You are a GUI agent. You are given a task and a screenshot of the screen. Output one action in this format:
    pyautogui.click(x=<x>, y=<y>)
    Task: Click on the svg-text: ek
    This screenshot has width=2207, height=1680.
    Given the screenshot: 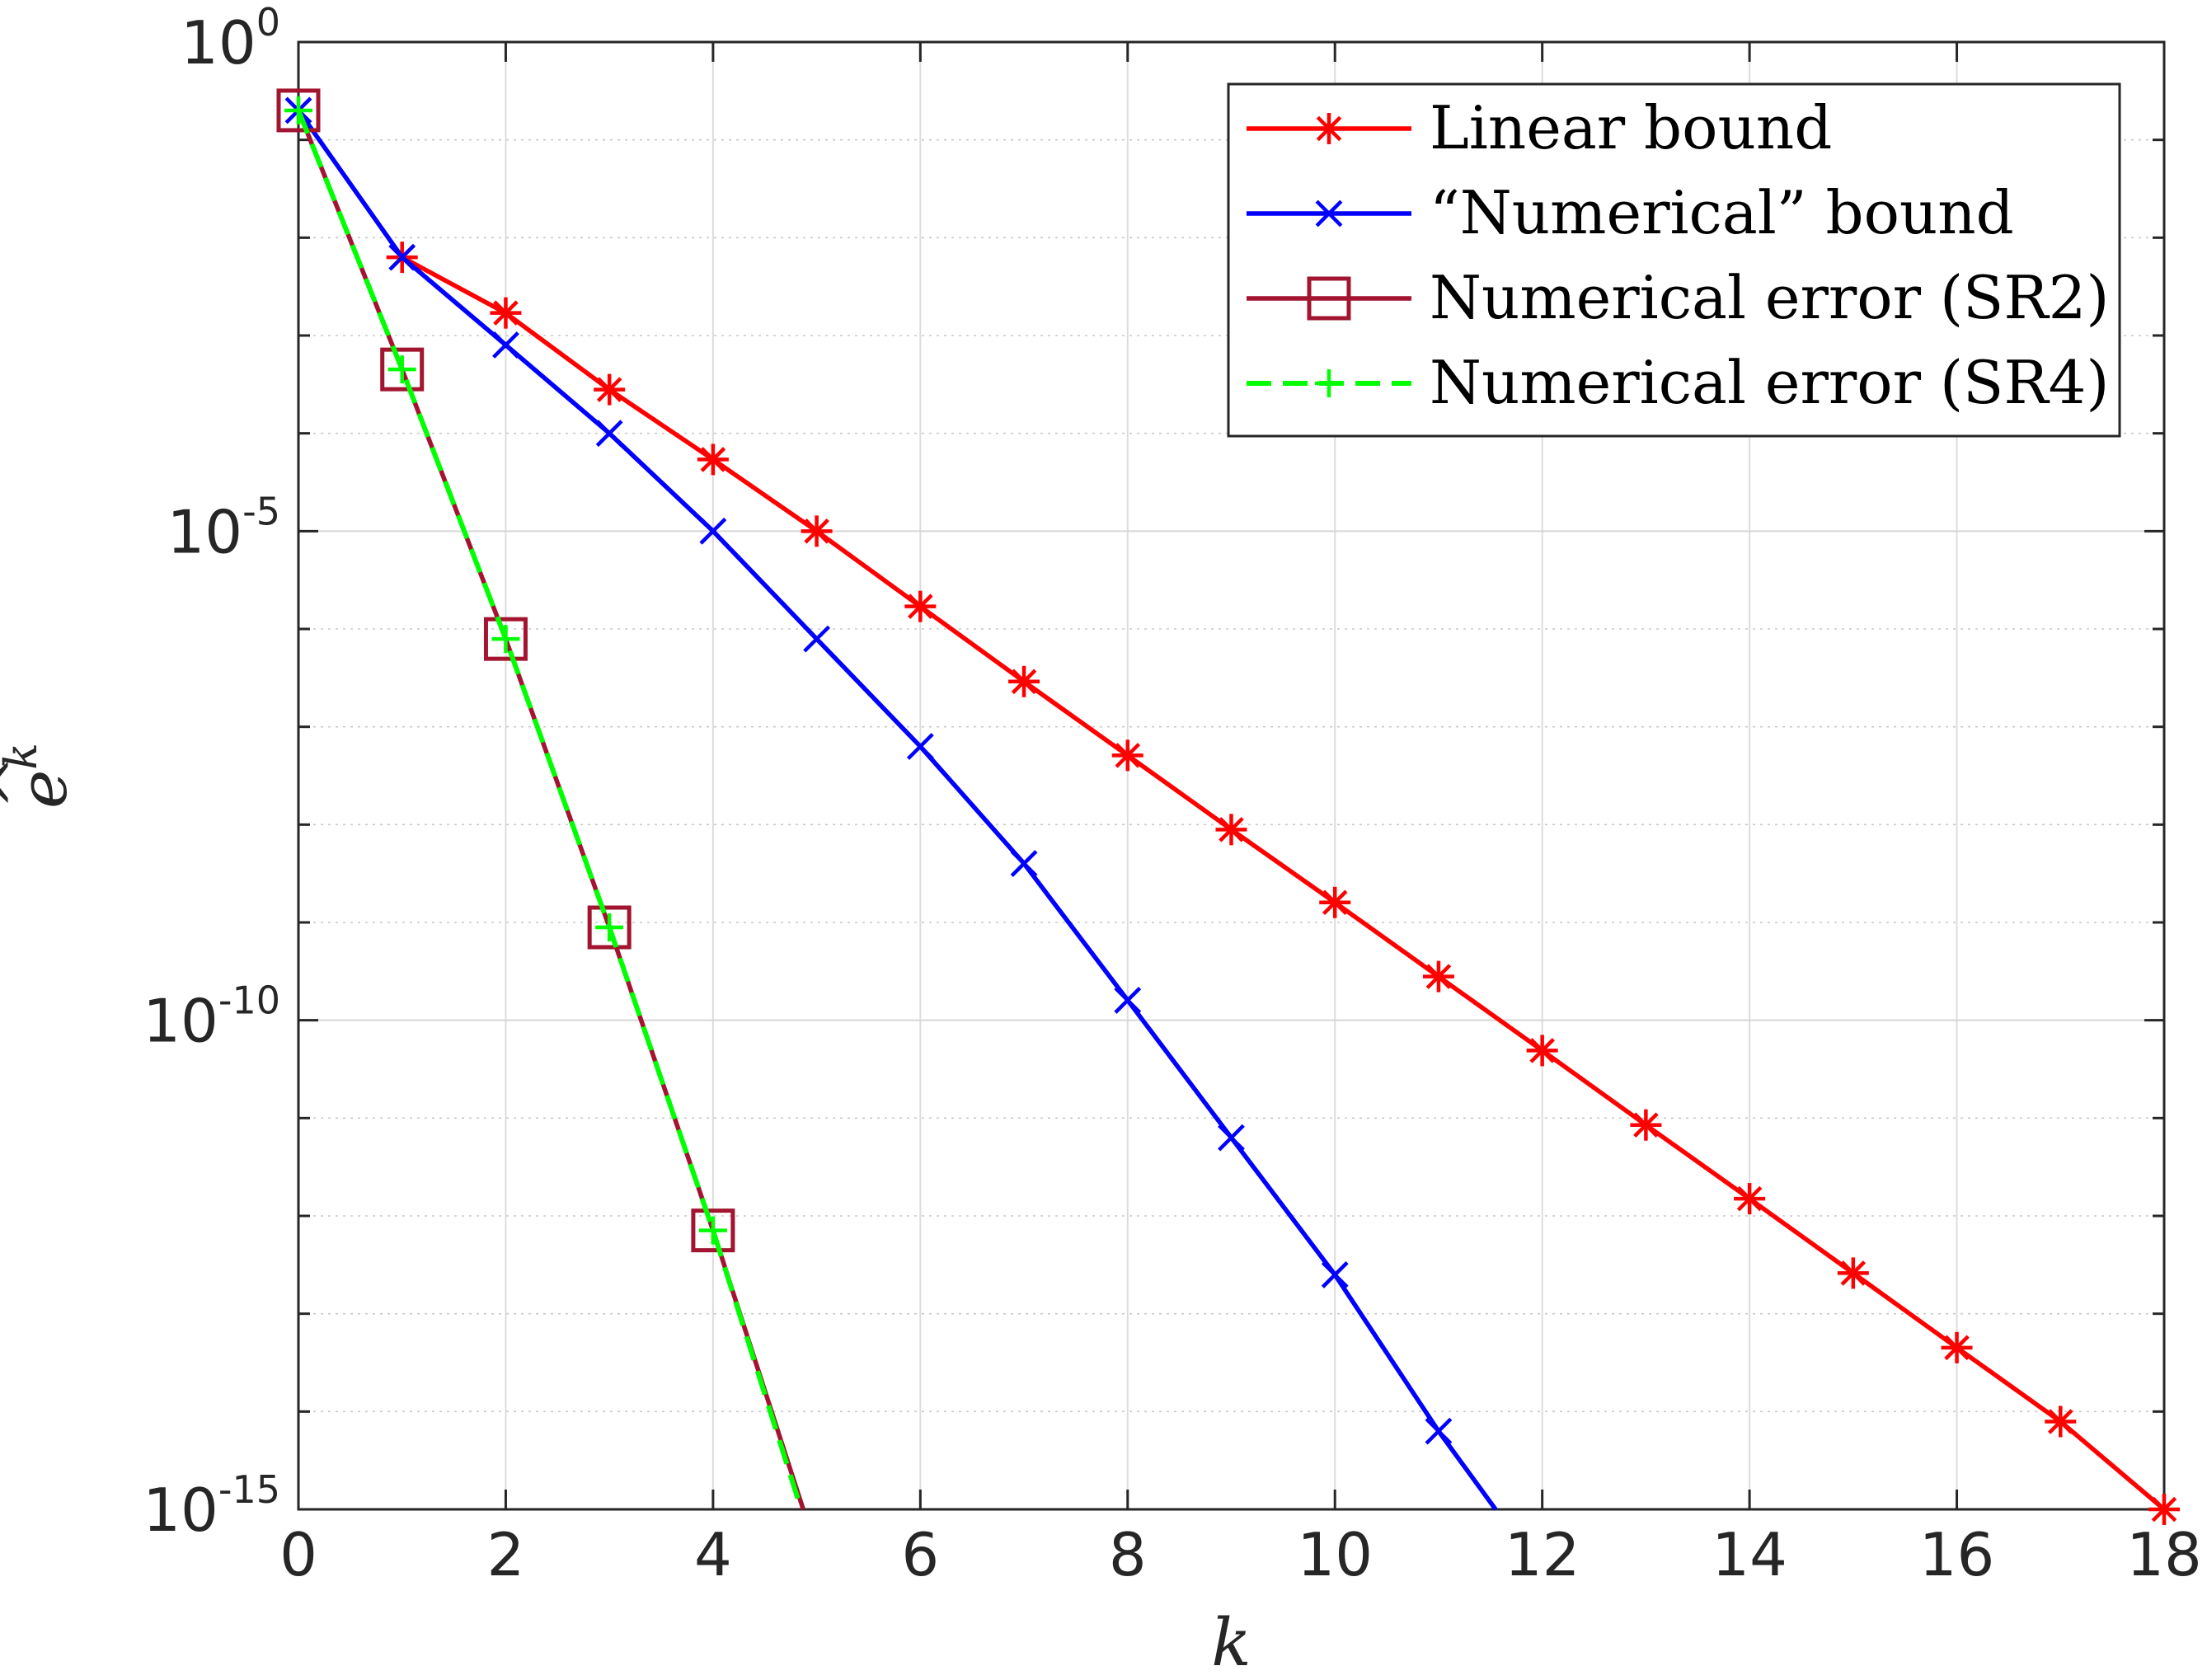 What is the action you would take?
    pyautogui.click(x=41, y=776)
    